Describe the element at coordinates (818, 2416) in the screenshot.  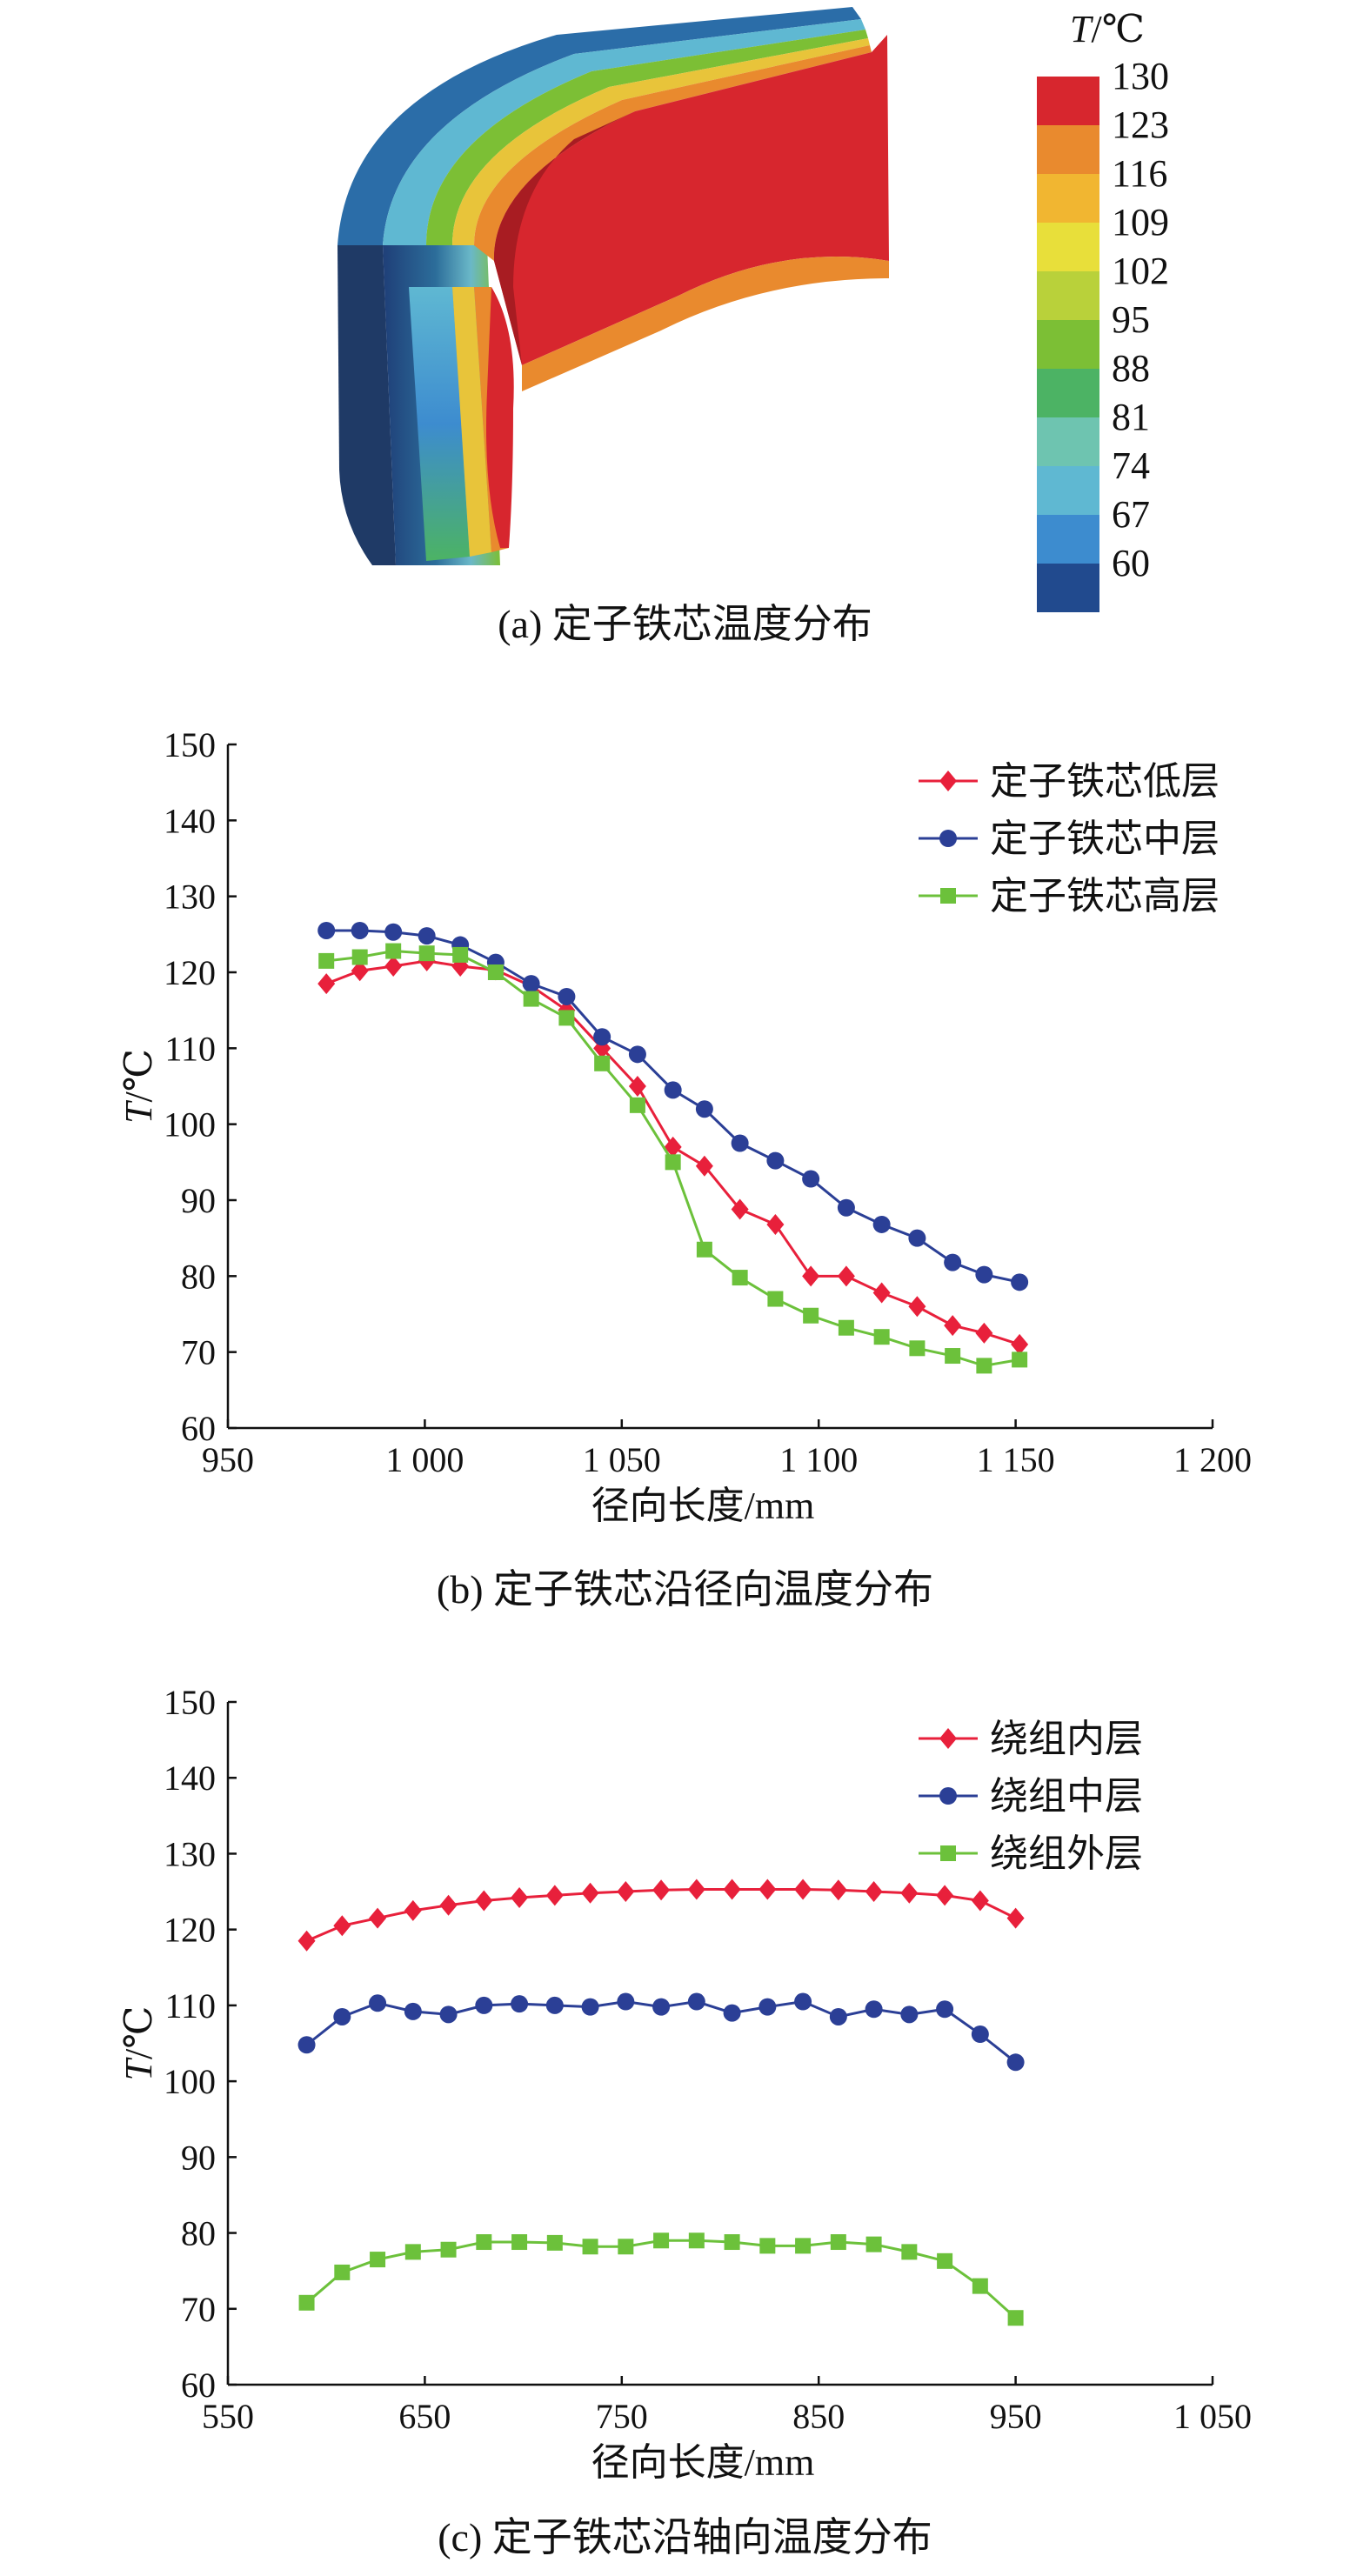
I see `x-tick-label: 850` at that location.